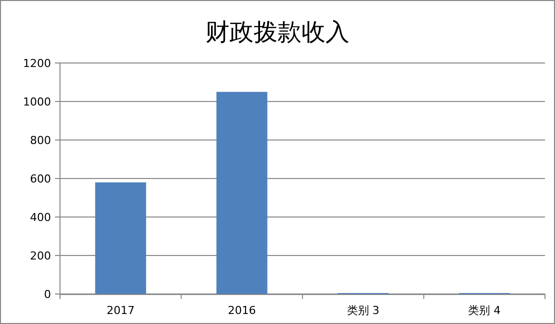  Describe the element at coordinates (484, 310) in the screenshot. I see `x-tick-label: 类别 4` at that location.